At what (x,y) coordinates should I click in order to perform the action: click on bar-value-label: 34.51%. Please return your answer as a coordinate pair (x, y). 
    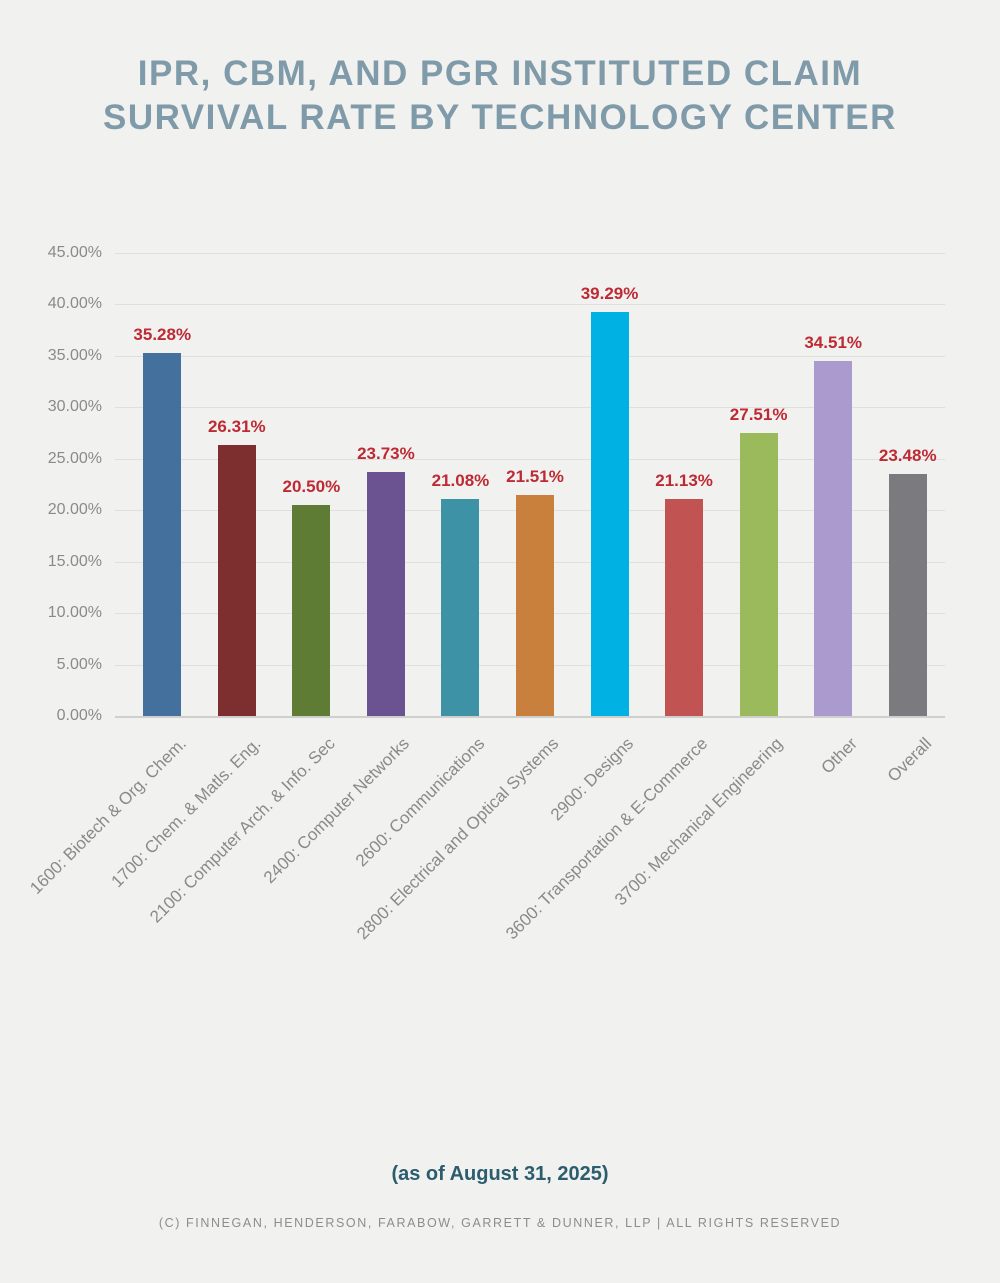
    Looking at the image, I should click on (833, 342).